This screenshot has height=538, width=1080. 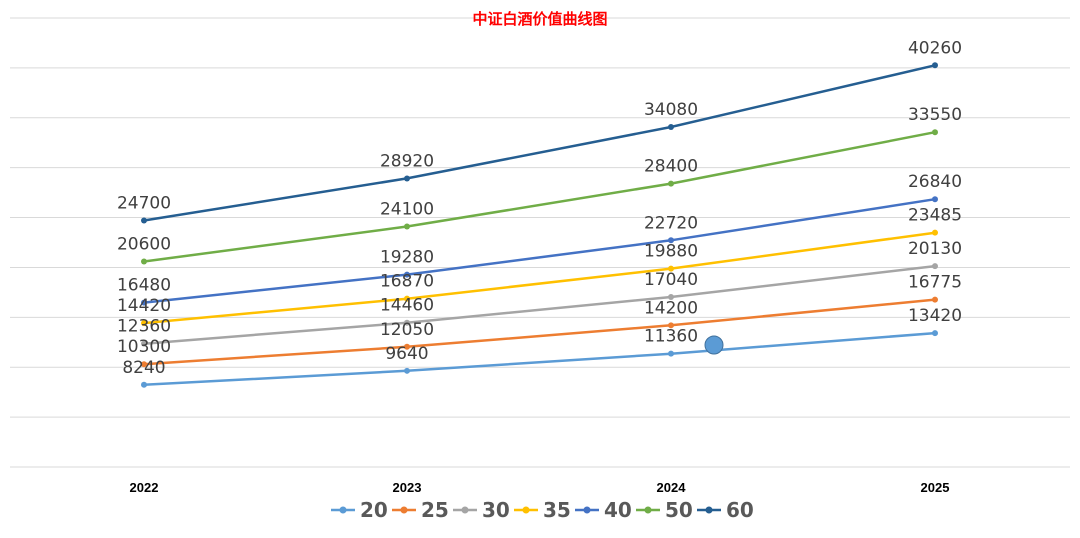 I want to click on data-label: 10300, so click(x=144, y=347).